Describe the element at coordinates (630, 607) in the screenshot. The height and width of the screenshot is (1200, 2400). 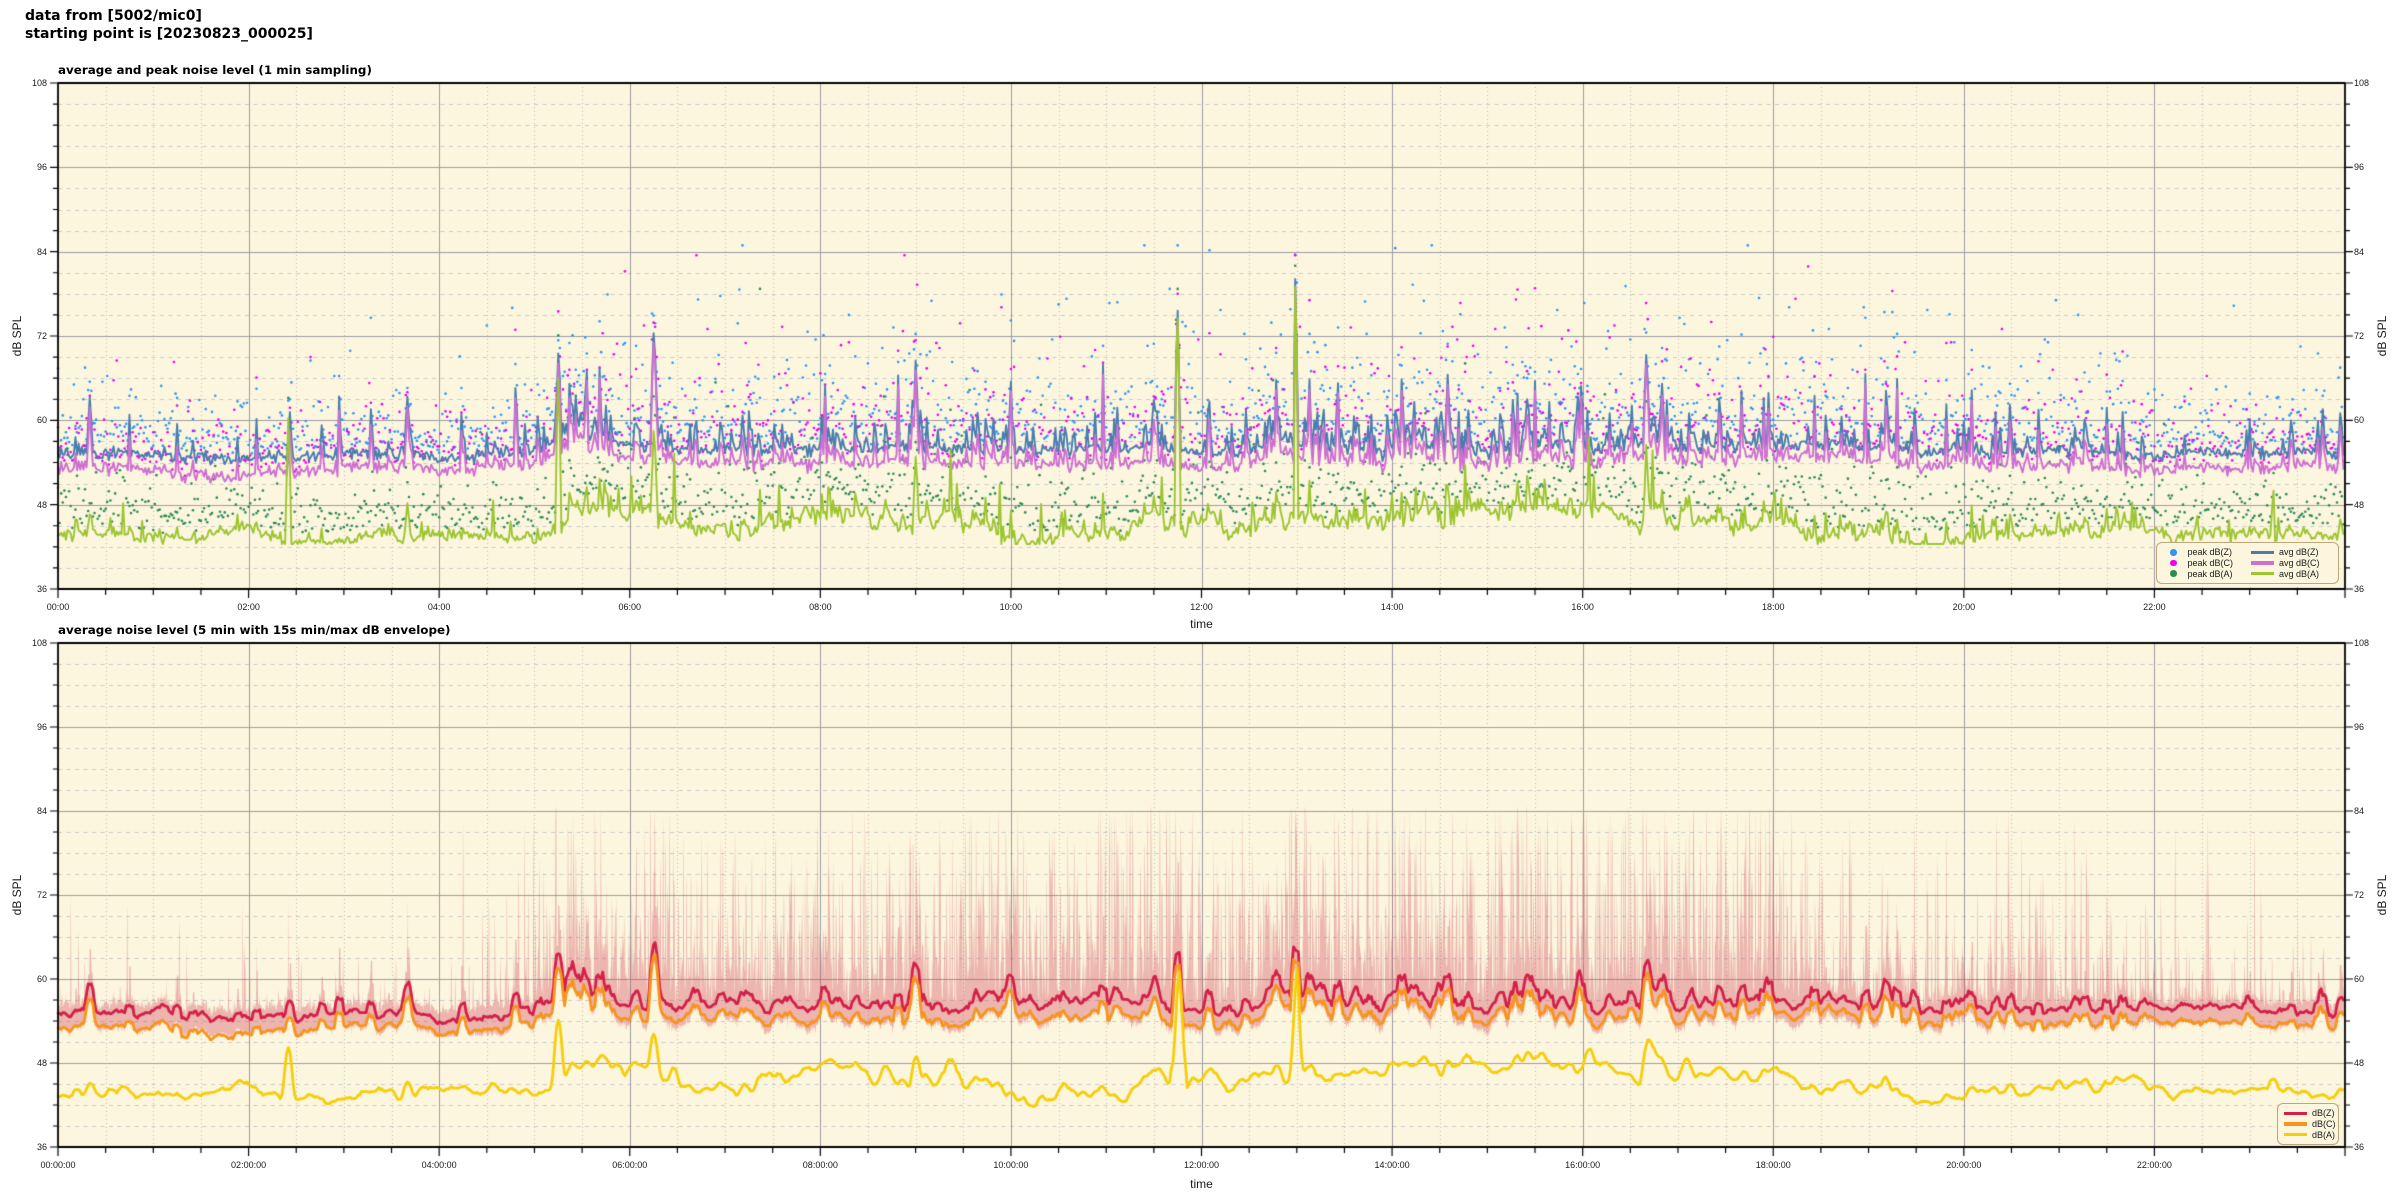
I see `x-tick-label: 06:00` at that location.